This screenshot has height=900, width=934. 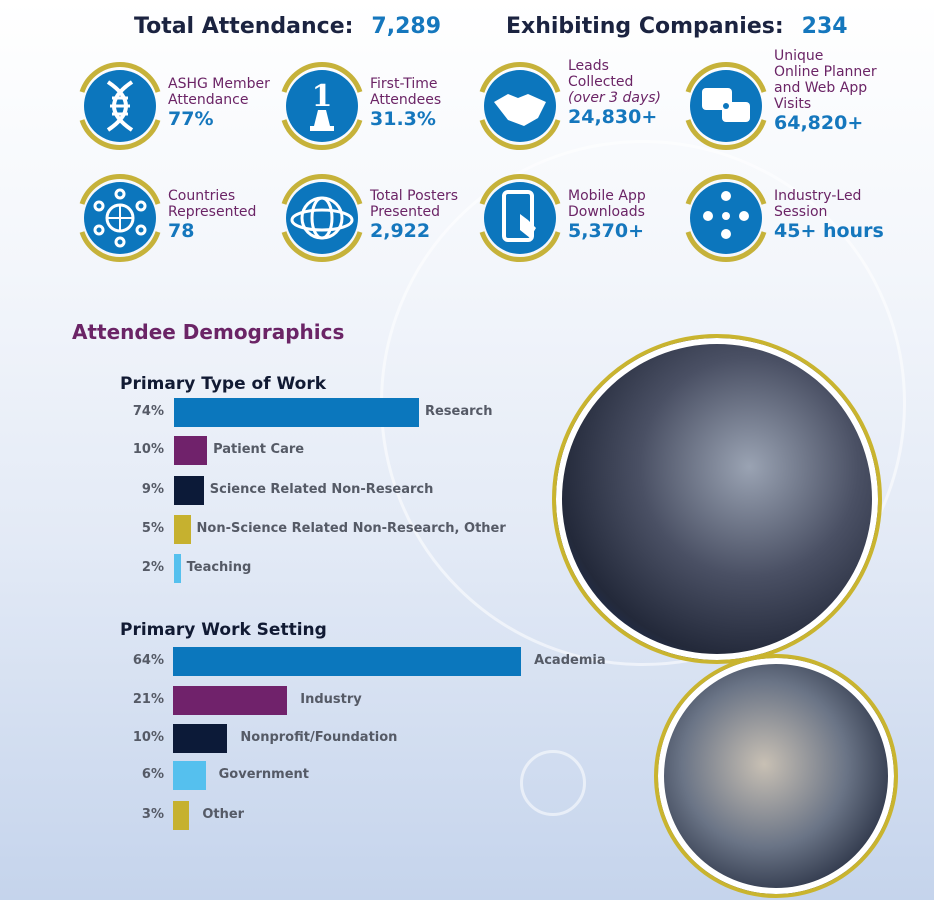 I want to click on category-label: Government, so click(x=264, y=774).